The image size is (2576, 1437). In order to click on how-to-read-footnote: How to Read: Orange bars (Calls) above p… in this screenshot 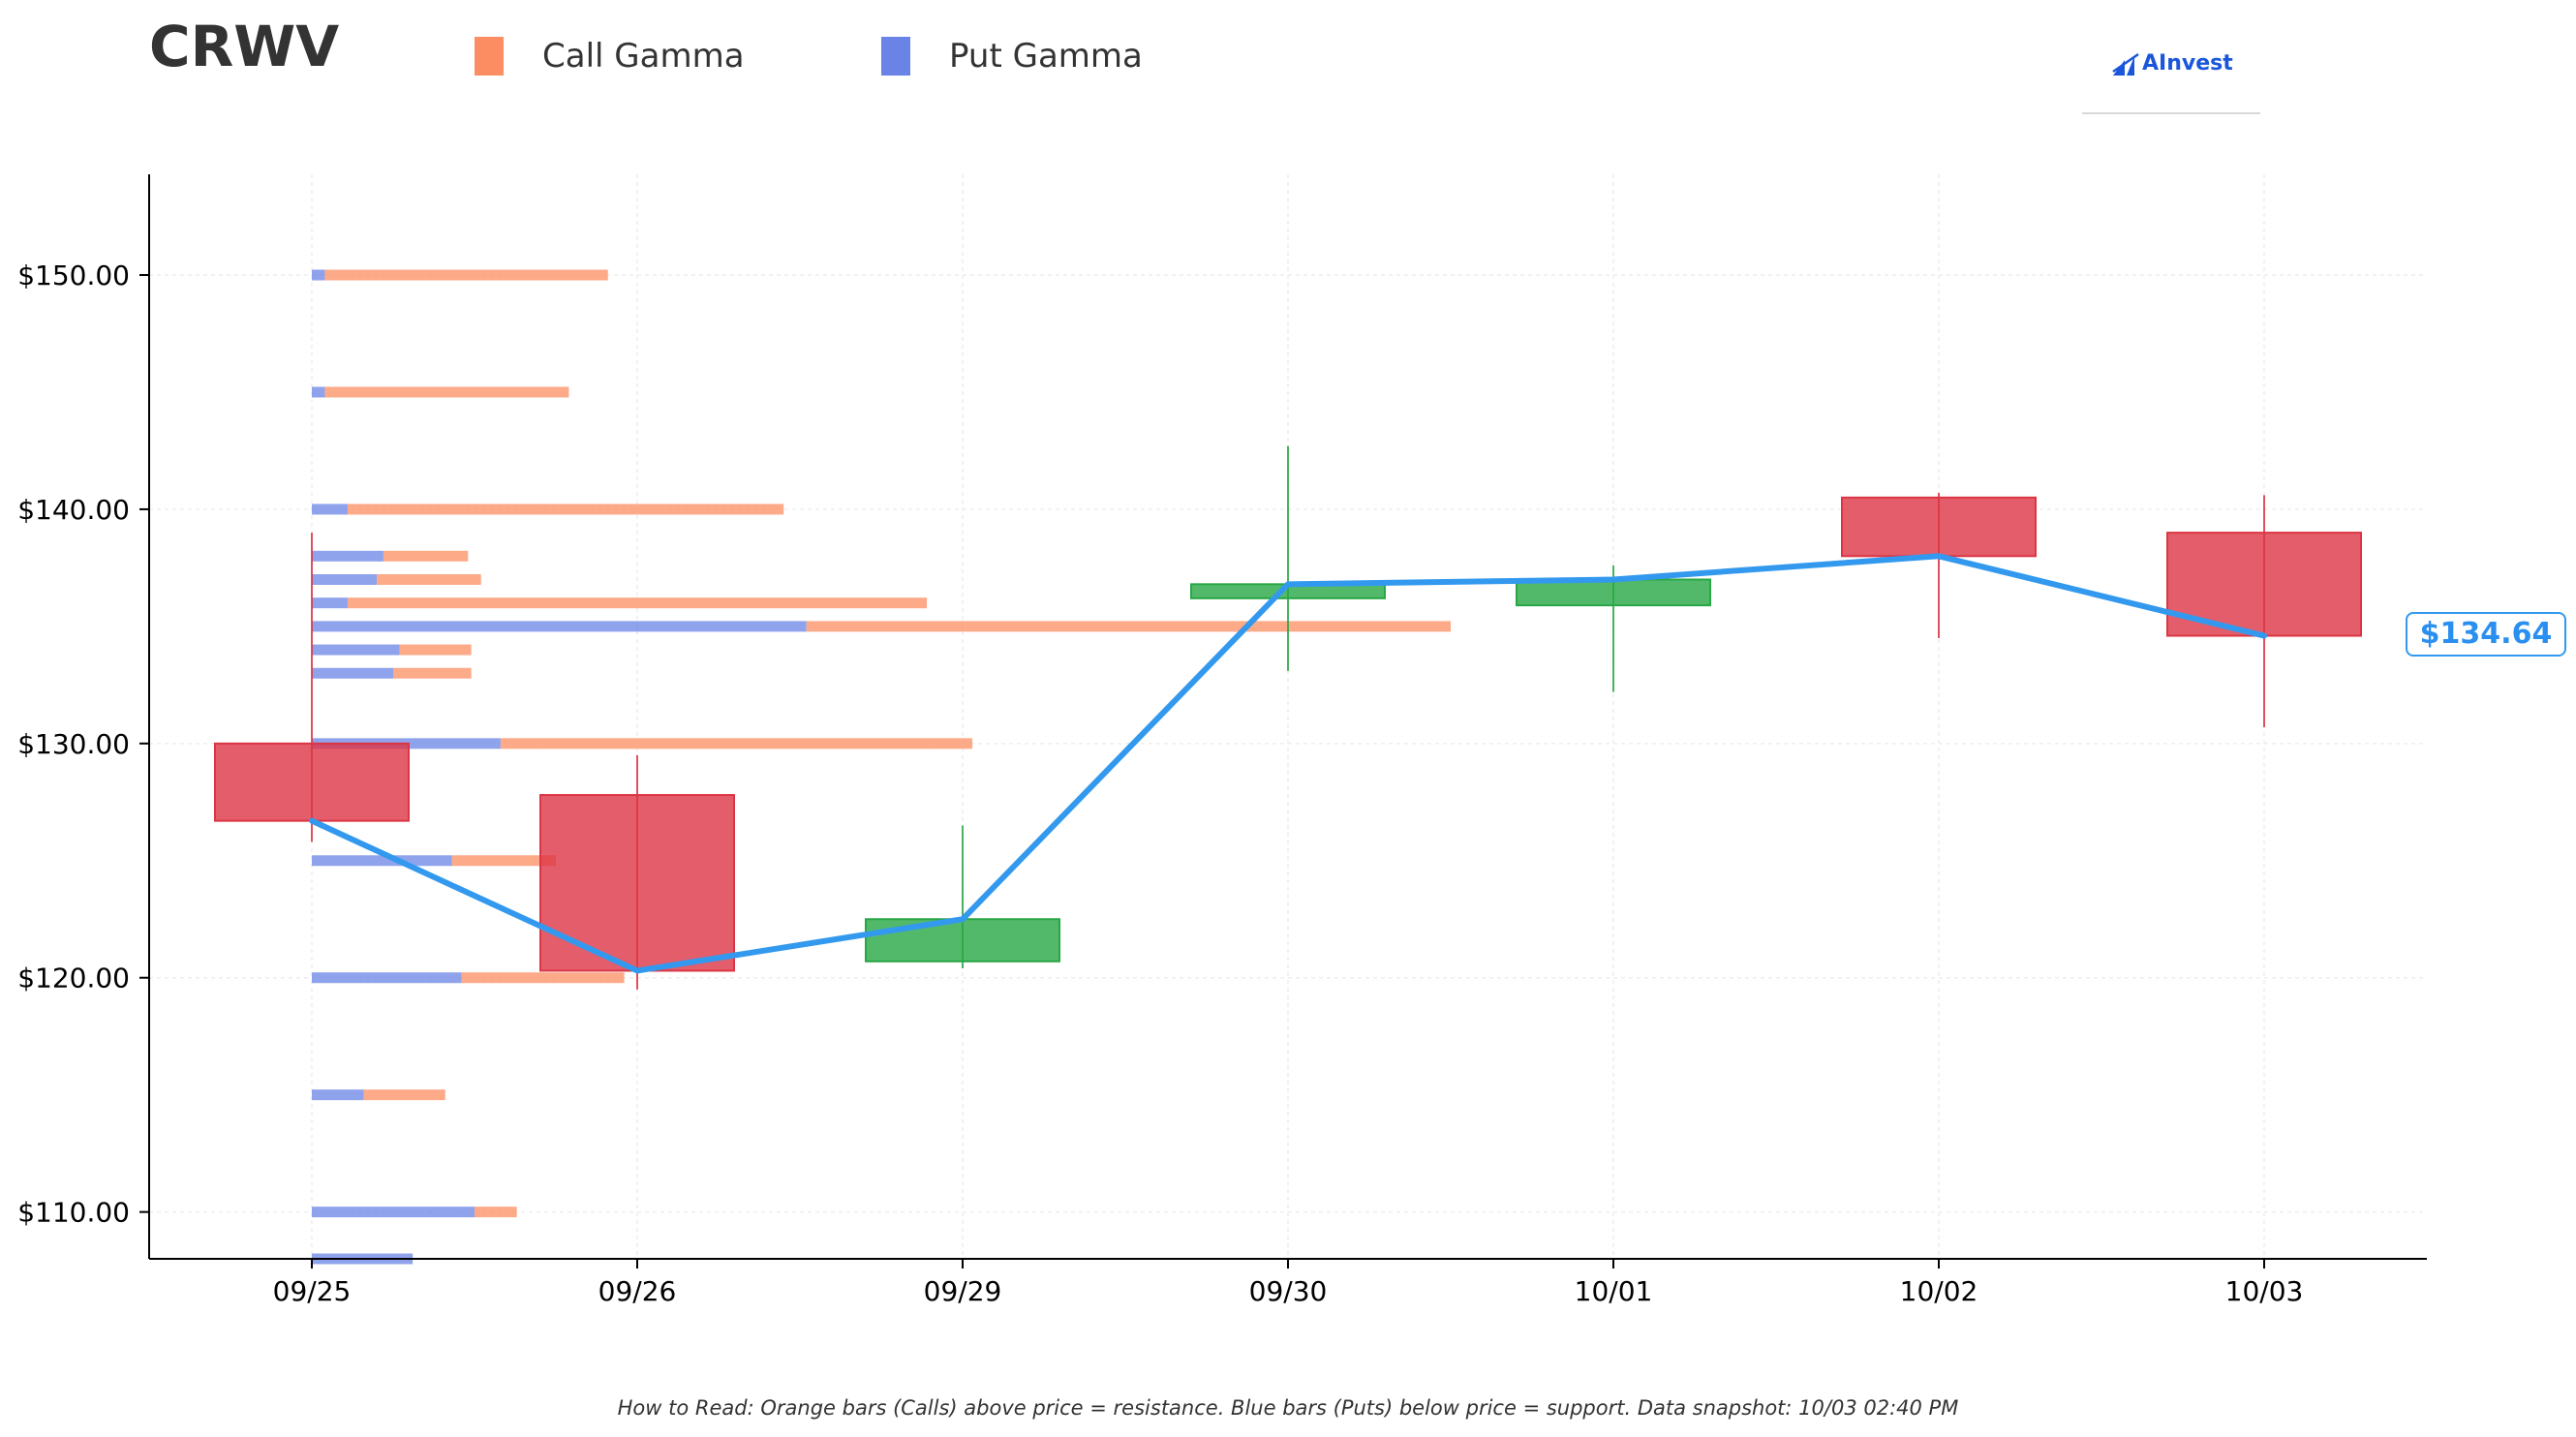, I will do `click(1288, 1408)`.